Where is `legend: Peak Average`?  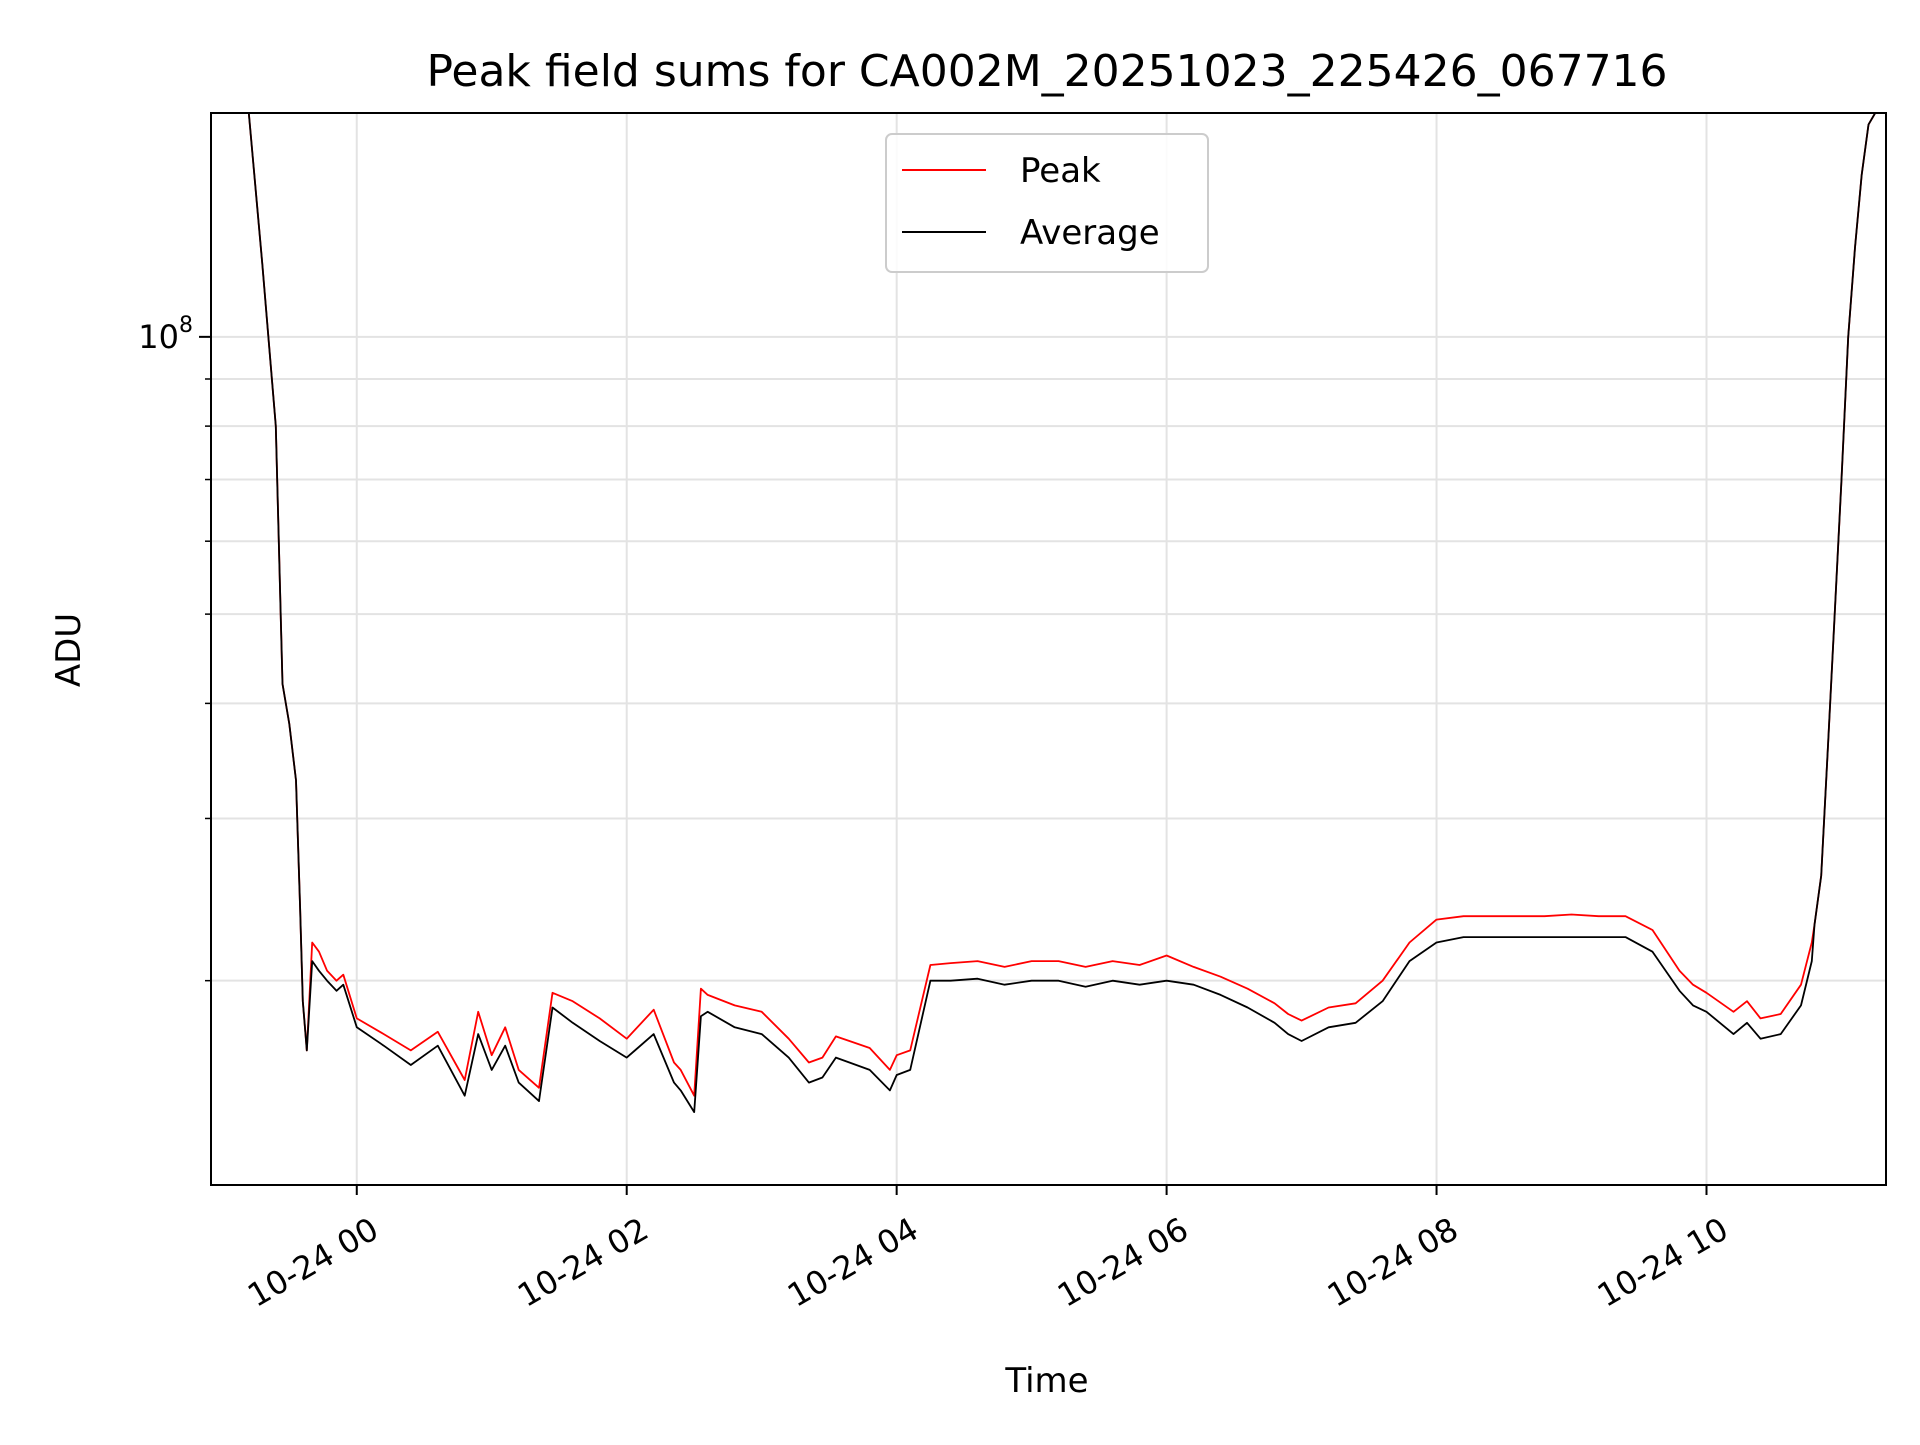
legend: Peak Average is located at coordinates (1047, 203).